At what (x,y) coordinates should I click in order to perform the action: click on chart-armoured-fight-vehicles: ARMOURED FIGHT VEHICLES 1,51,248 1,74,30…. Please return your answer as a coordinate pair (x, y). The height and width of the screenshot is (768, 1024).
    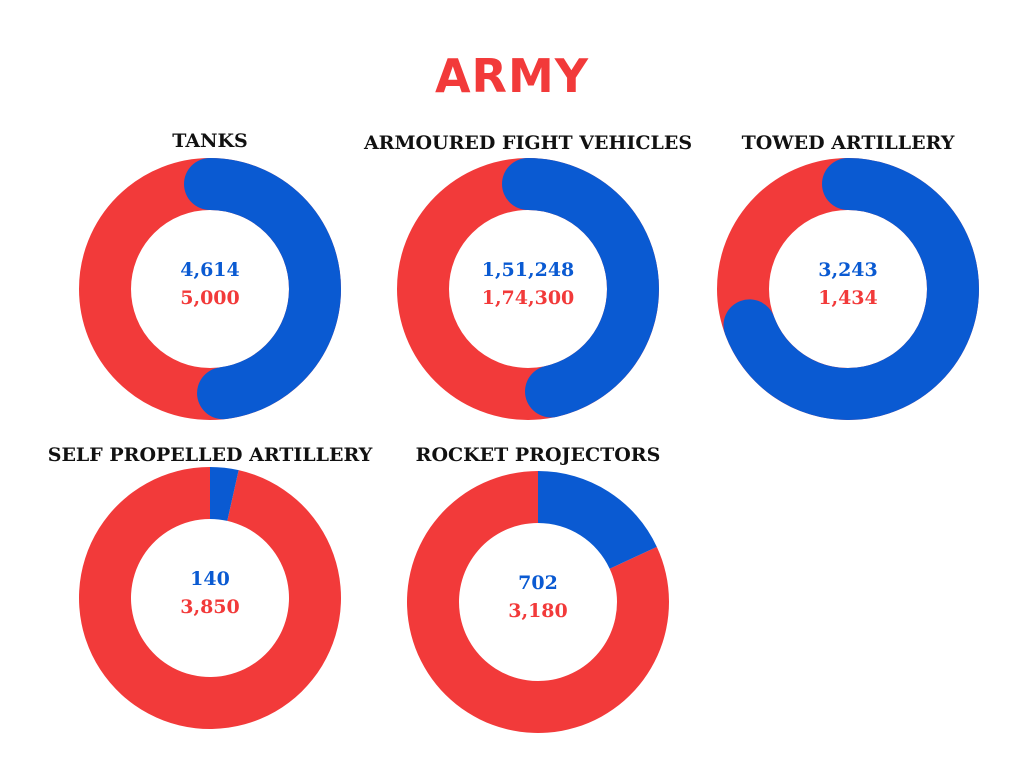
    Looking at the image, I should click on (528, 280).